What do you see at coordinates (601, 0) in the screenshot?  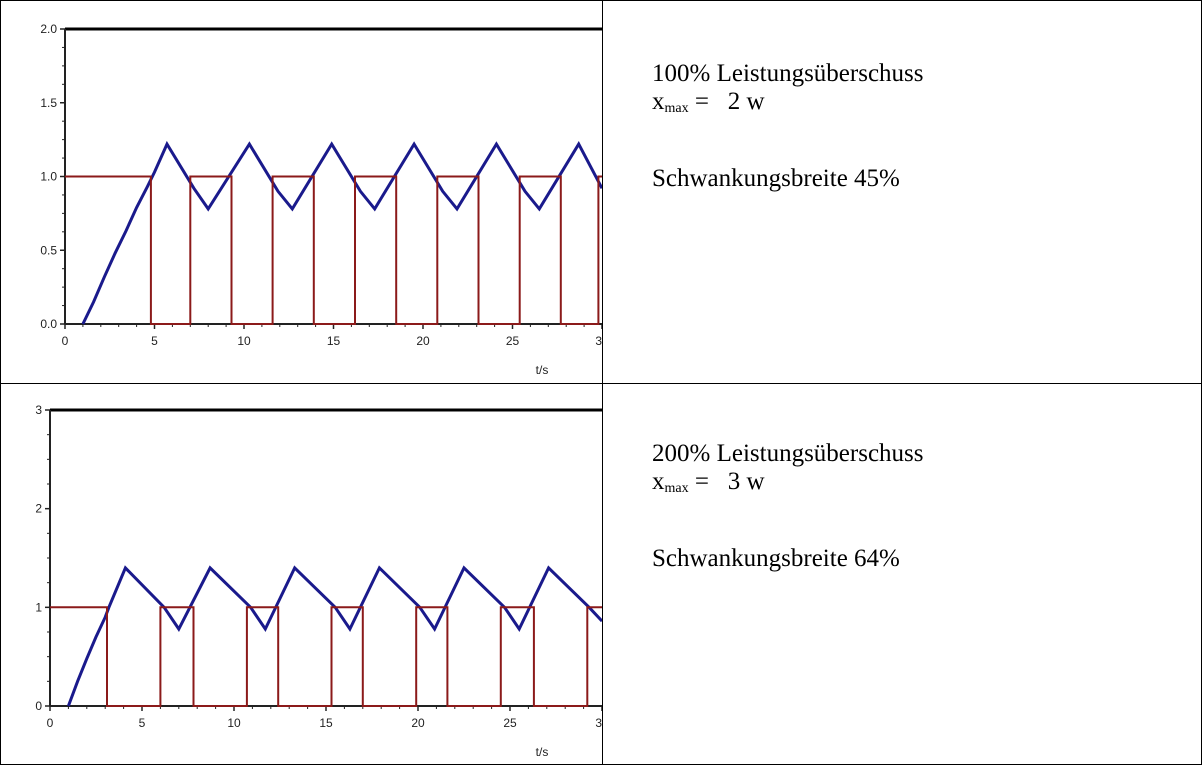 I see `table-border-top` at bounding box center [601, 0].